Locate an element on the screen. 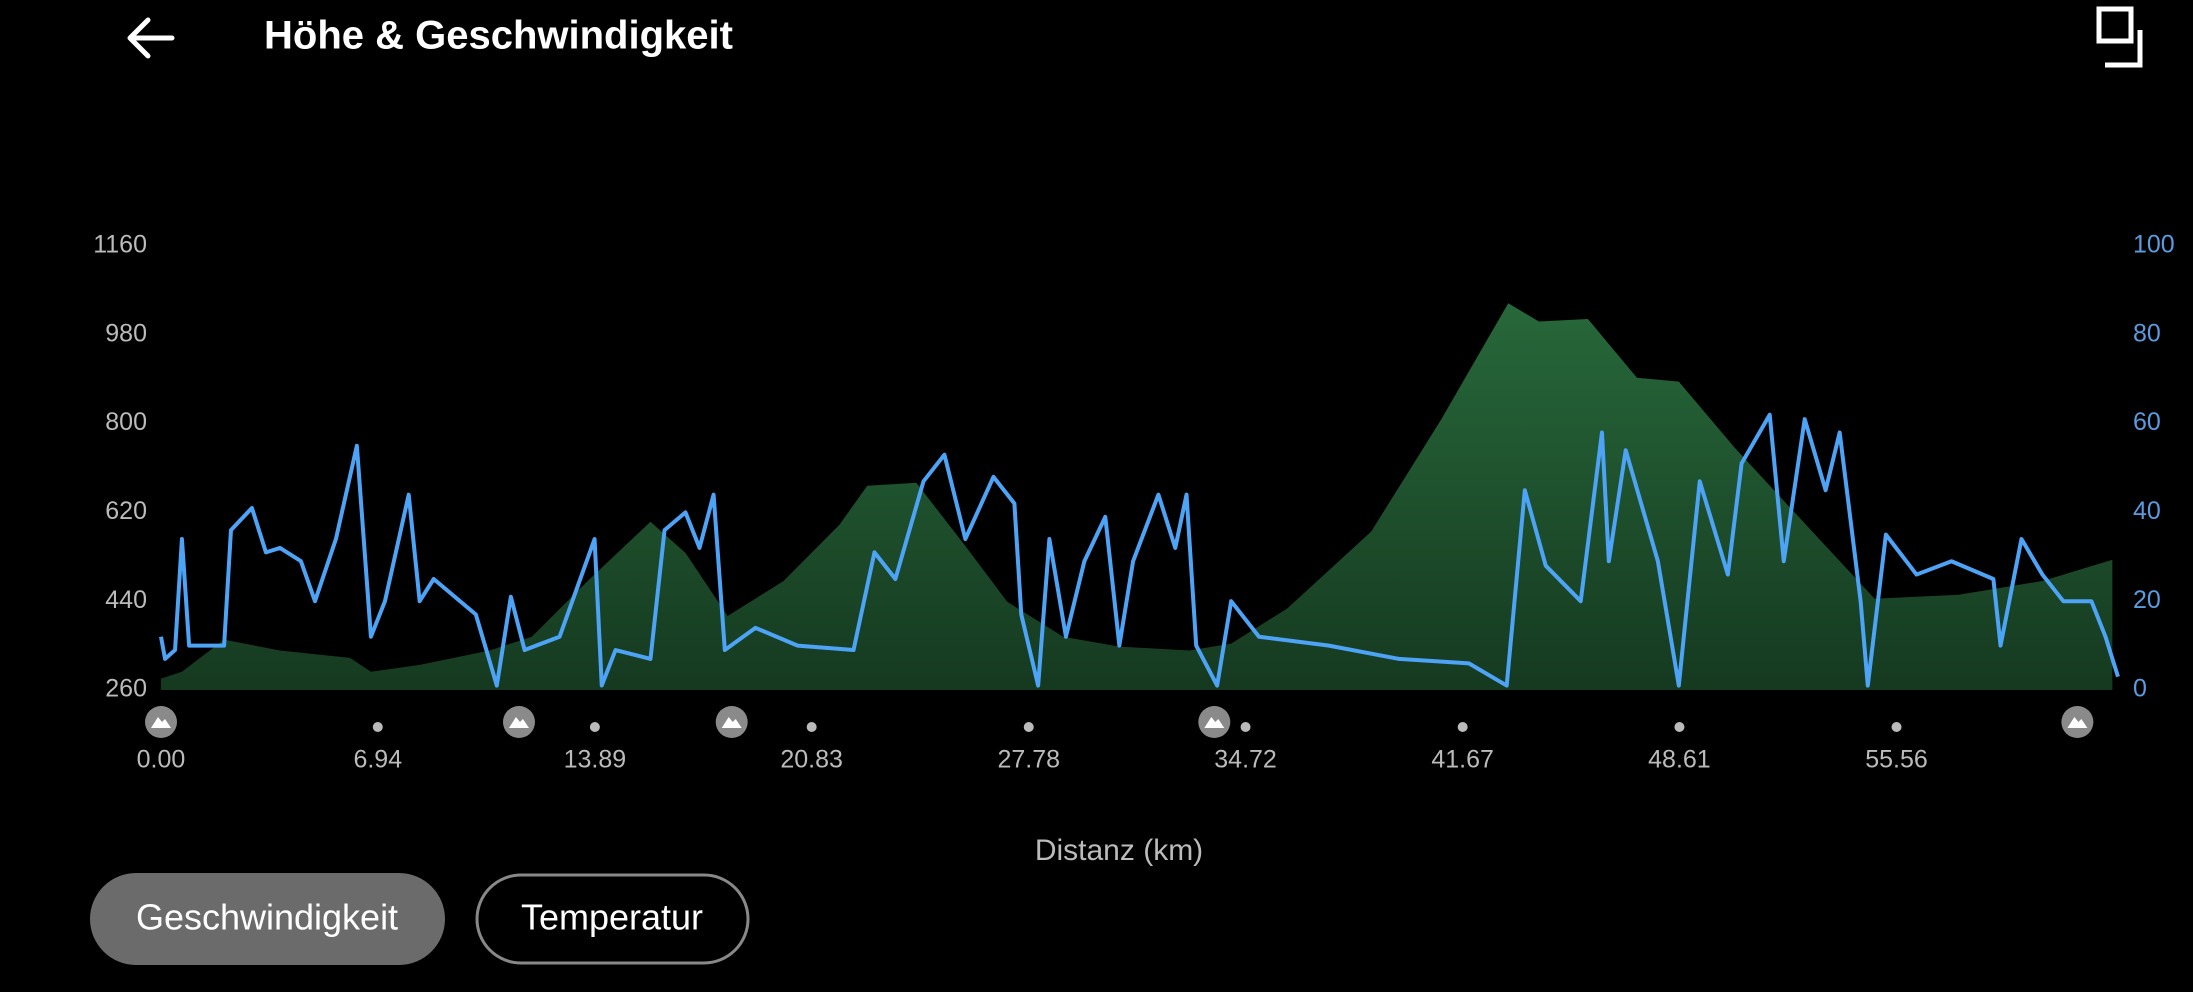 The width and height of the screenshot is (2193, 992). fullscreen-button is located at coordinates (2119, 37).